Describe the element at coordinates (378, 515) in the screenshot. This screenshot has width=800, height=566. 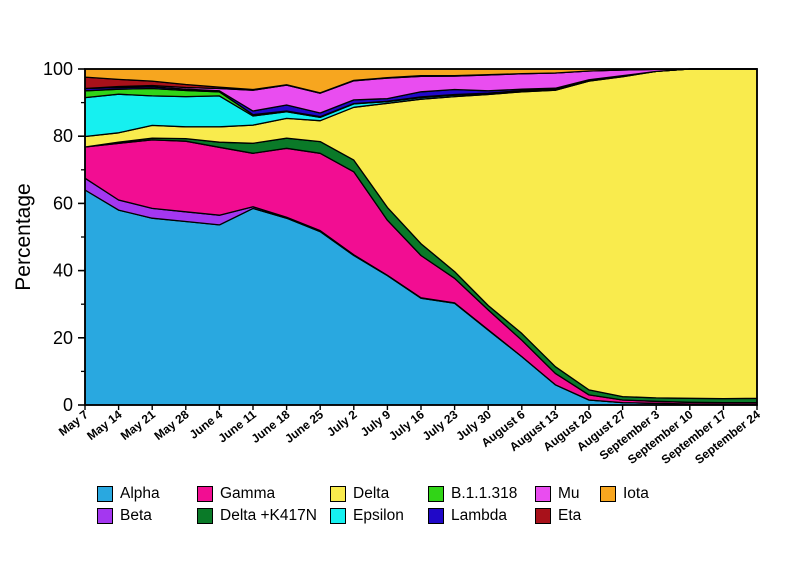
I see `legend-label: Epsilon` at that location.